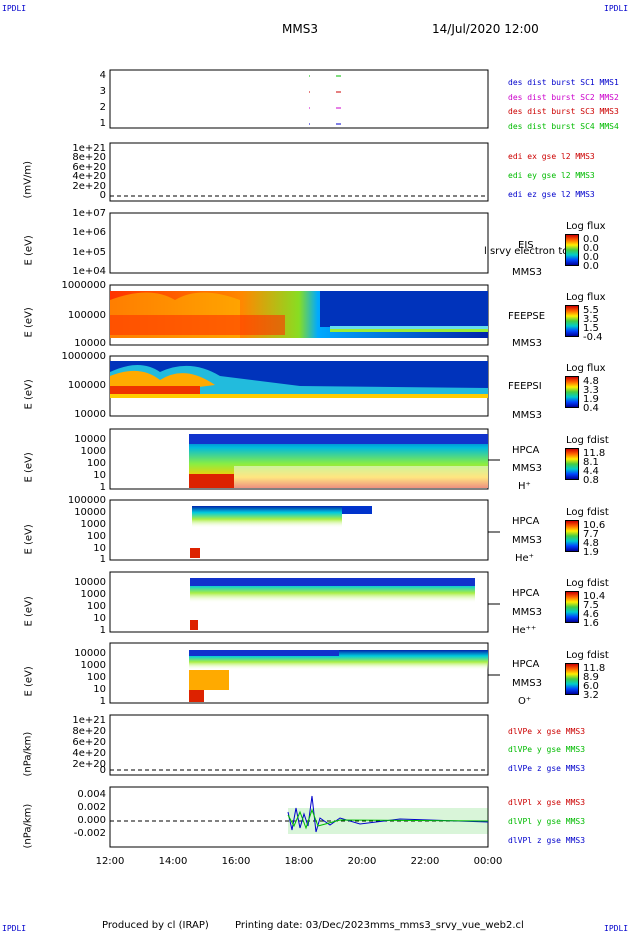 Image resolution: width=630 pixels, height=934 pixels. What do you see at coordinates (572, 321) in the screenshot?
I see `feepse-colorbar` at bounding box center [572, 321].